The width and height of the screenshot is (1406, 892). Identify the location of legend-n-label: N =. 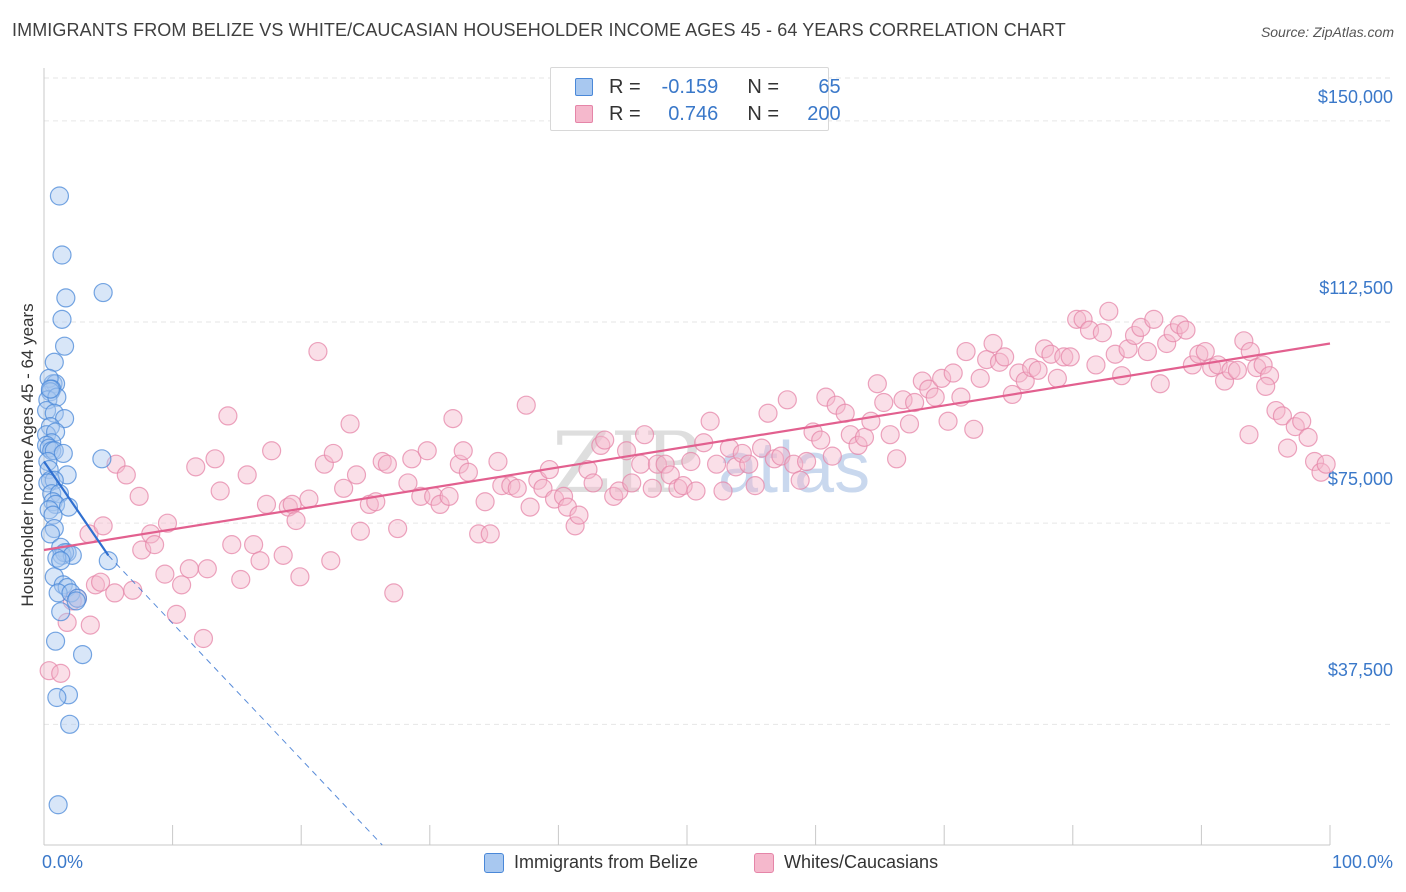
(763, 114).